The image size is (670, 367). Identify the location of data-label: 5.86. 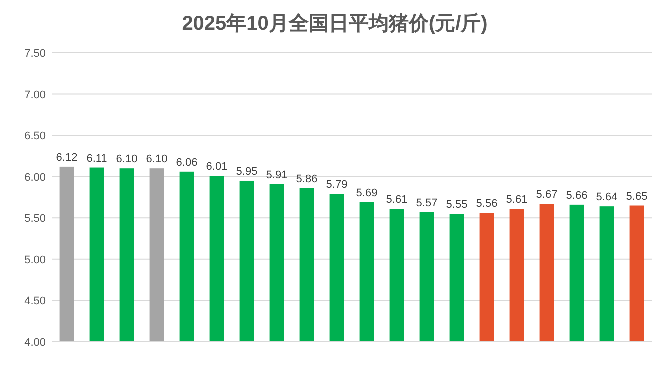
(307, 179).